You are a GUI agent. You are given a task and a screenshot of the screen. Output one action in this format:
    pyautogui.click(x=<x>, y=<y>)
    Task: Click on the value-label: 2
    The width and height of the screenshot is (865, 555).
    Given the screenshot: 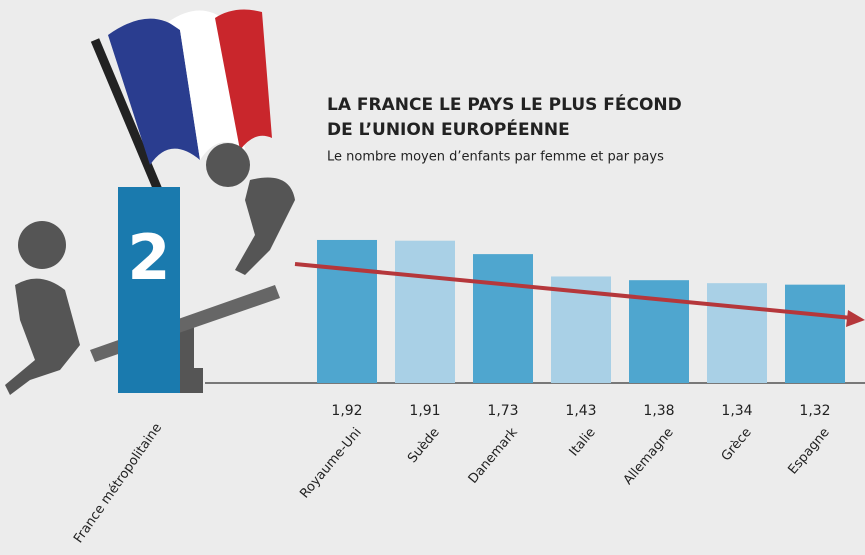 What is the action you would take?
    pyautogui.click(x=148, y=257)
    